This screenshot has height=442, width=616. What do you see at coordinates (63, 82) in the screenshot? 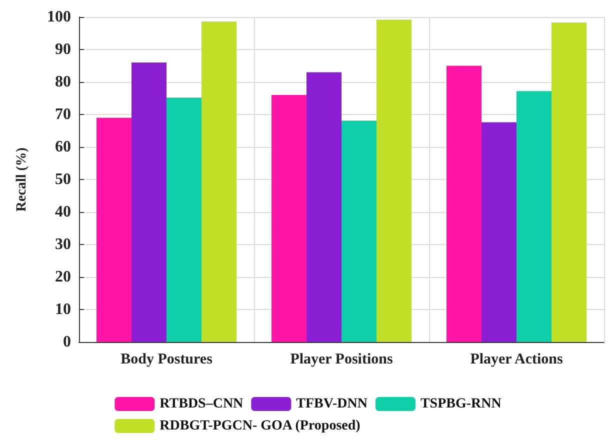
I see `y-tick-label: 80` at bounding box center [63, 82].